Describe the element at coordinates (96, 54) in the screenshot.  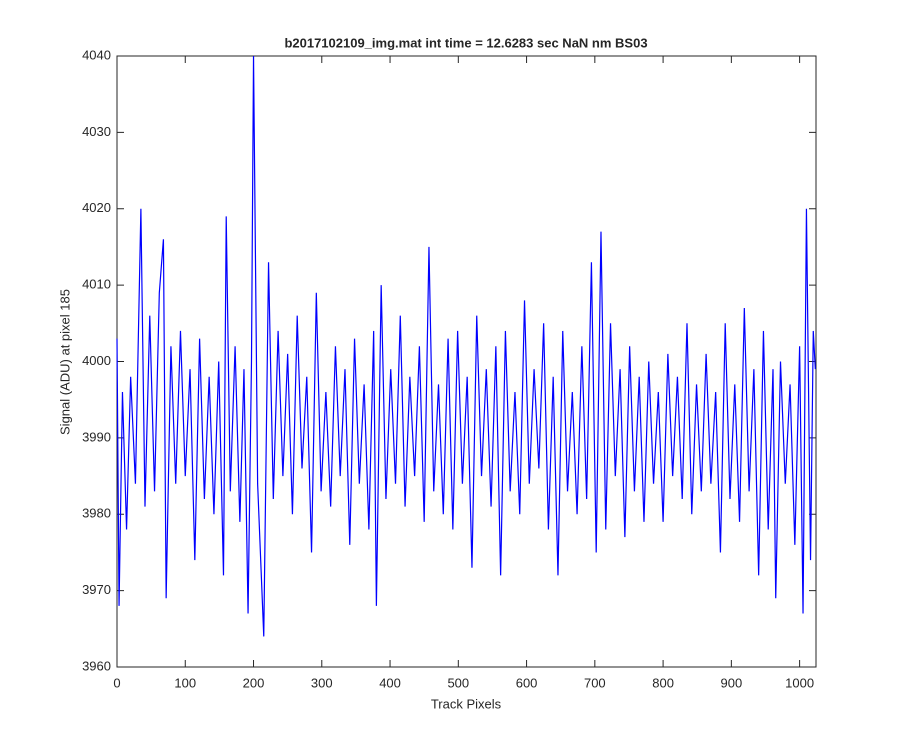
I see `y-tick-label: 4040` at that location.